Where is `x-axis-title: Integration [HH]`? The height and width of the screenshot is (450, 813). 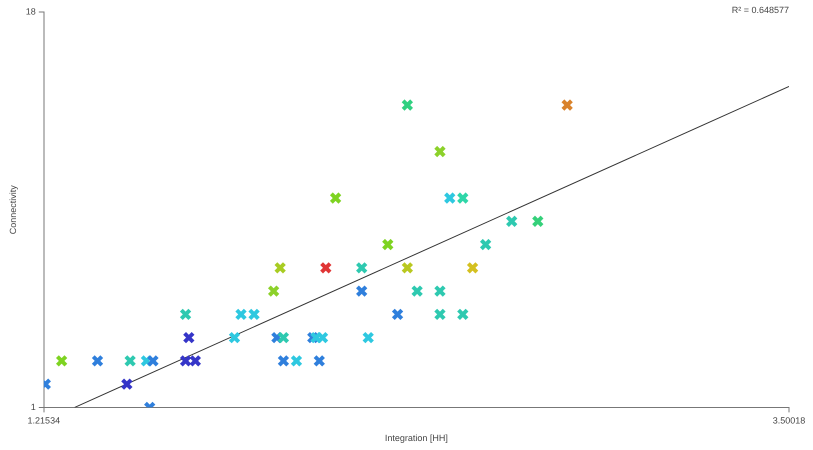 x-axis-title: Integration [HH] is located at coordinates (416, 438).